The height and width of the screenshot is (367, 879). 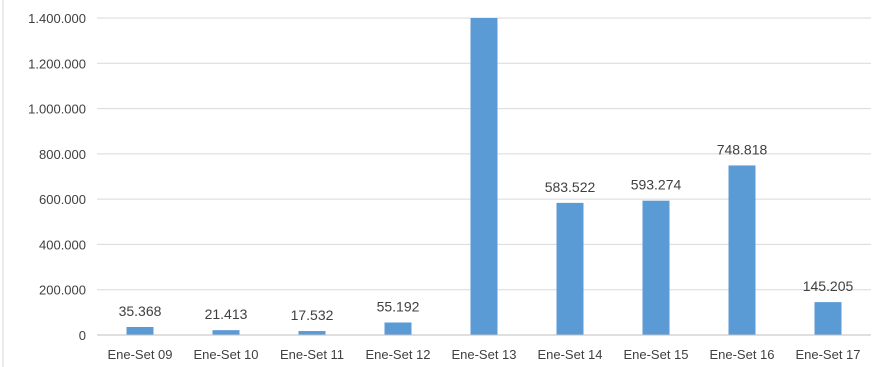 I want to click on y-tick-label: 200.000, so click(x=62, y=290).